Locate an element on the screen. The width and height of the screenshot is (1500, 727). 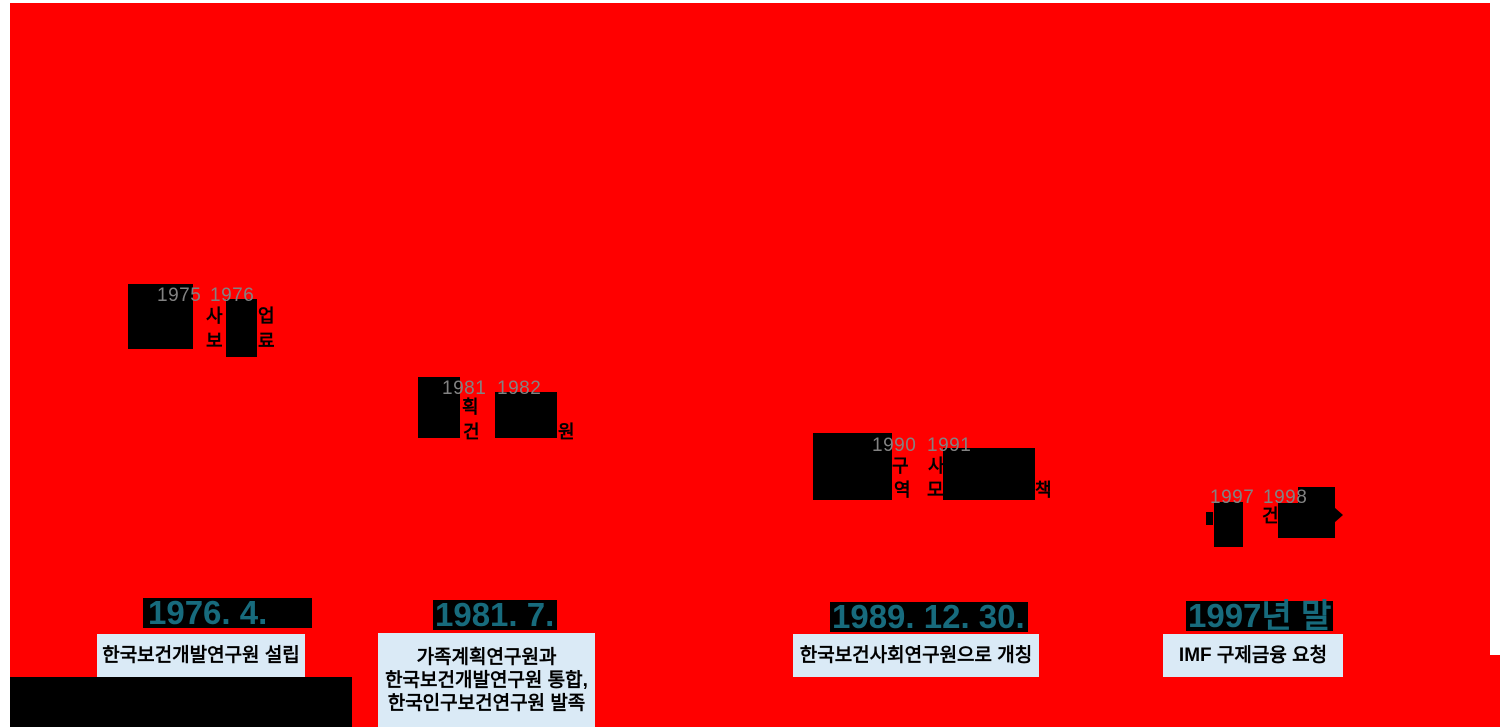
milestone-label-line: 가족계획연구원과 is located at coordinates (486, 657).